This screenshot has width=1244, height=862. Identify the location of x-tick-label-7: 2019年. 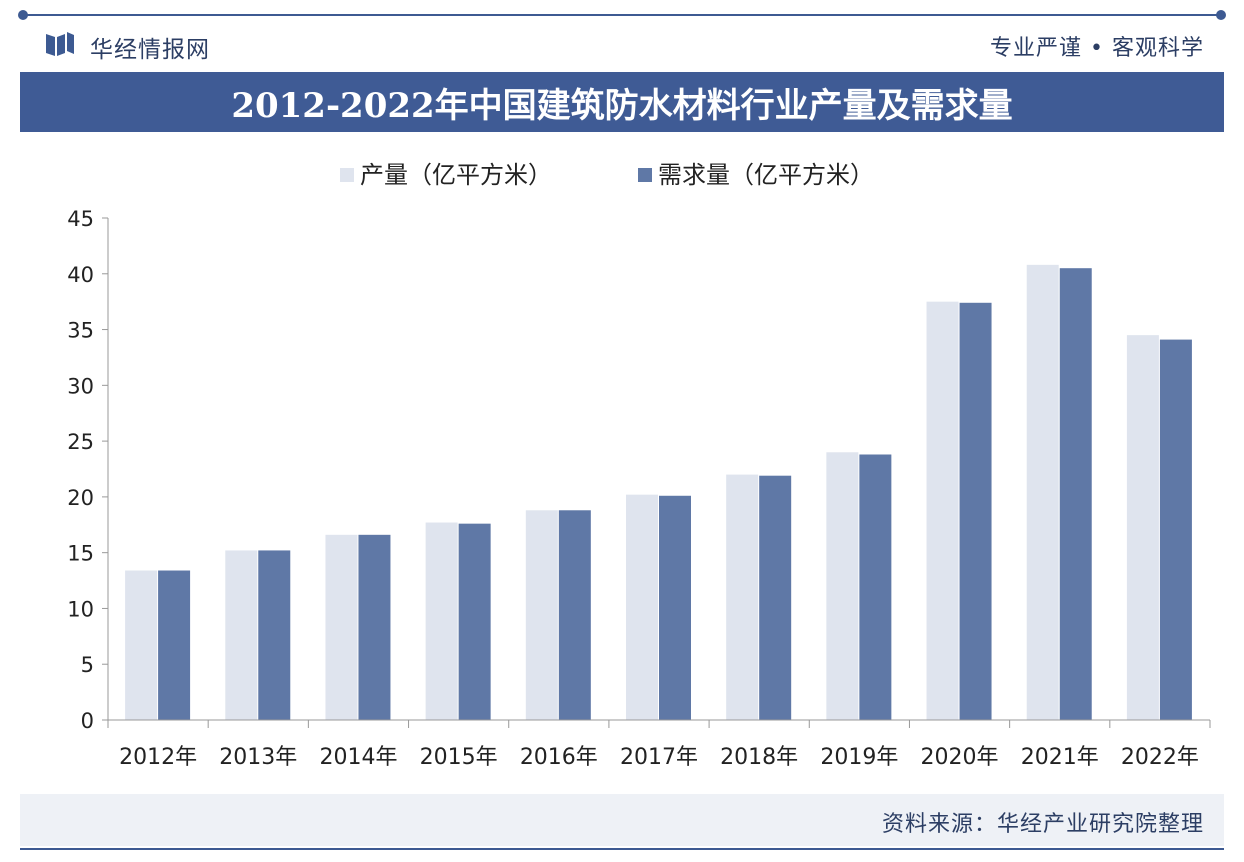
(859, 757).